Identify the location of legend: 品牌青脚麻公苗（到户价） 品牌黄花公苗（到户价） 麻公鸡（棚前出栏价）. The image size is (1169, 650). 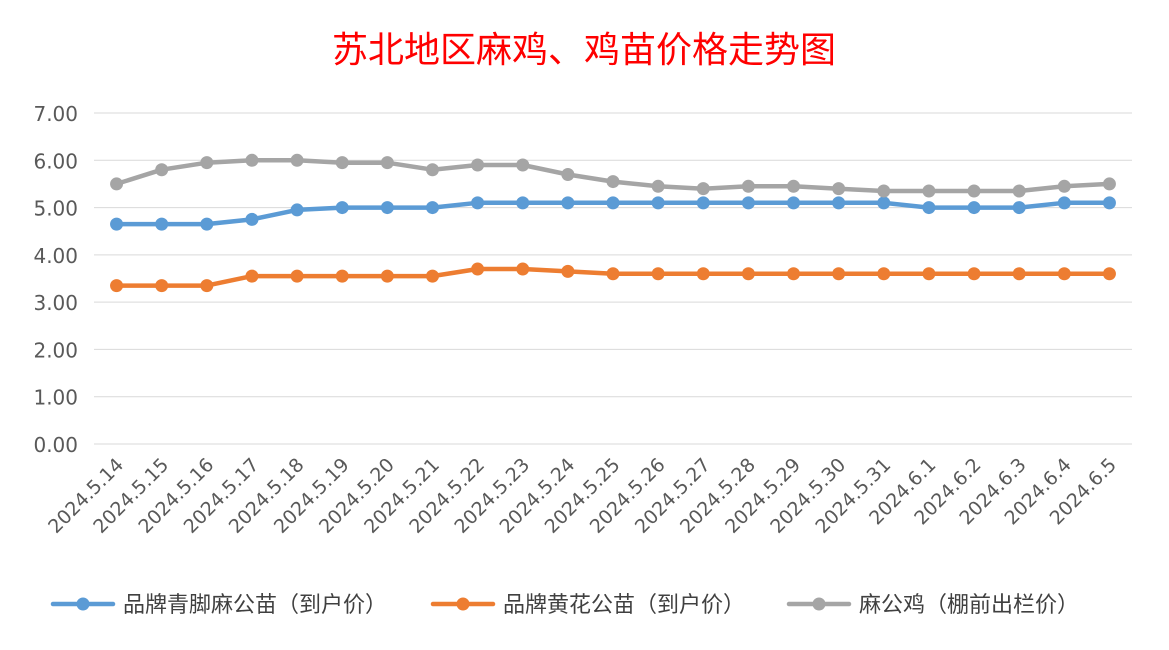
(564, 605).